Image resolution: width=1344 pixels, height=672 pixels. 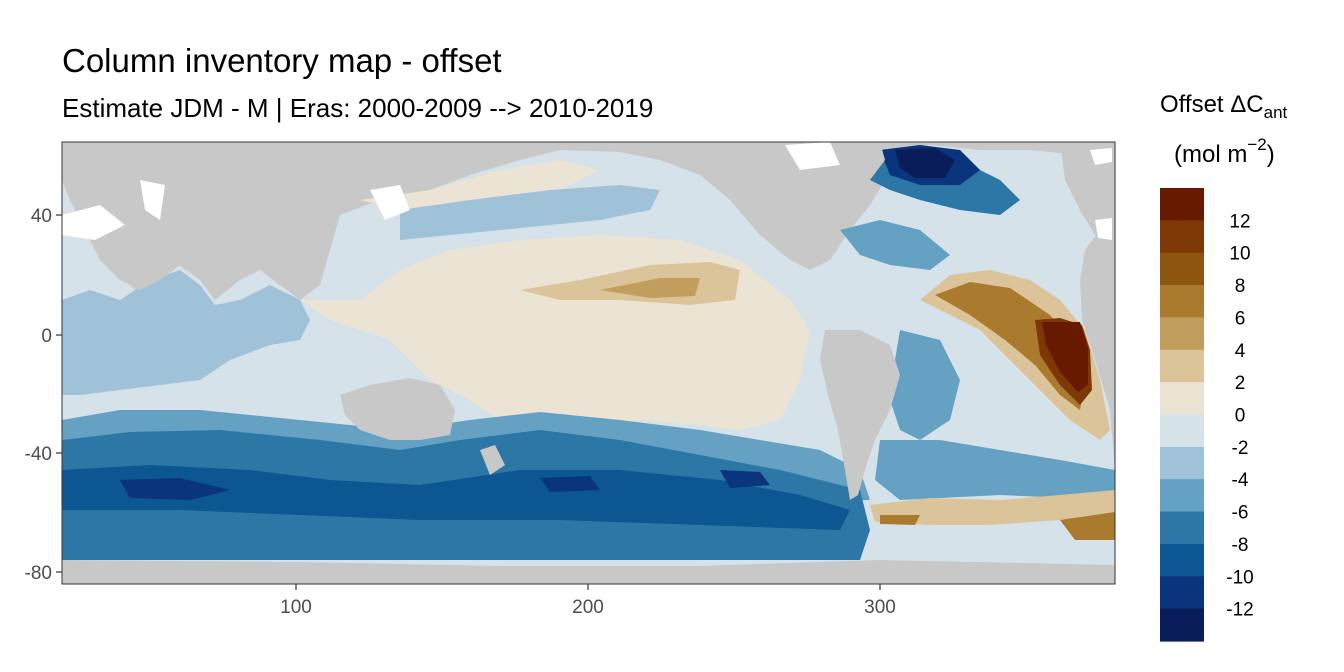 What do you see at coordinates (1240, 383) in the screenshot?
I see `legend-tick-label: 2` at bounding box center [1240, 383].